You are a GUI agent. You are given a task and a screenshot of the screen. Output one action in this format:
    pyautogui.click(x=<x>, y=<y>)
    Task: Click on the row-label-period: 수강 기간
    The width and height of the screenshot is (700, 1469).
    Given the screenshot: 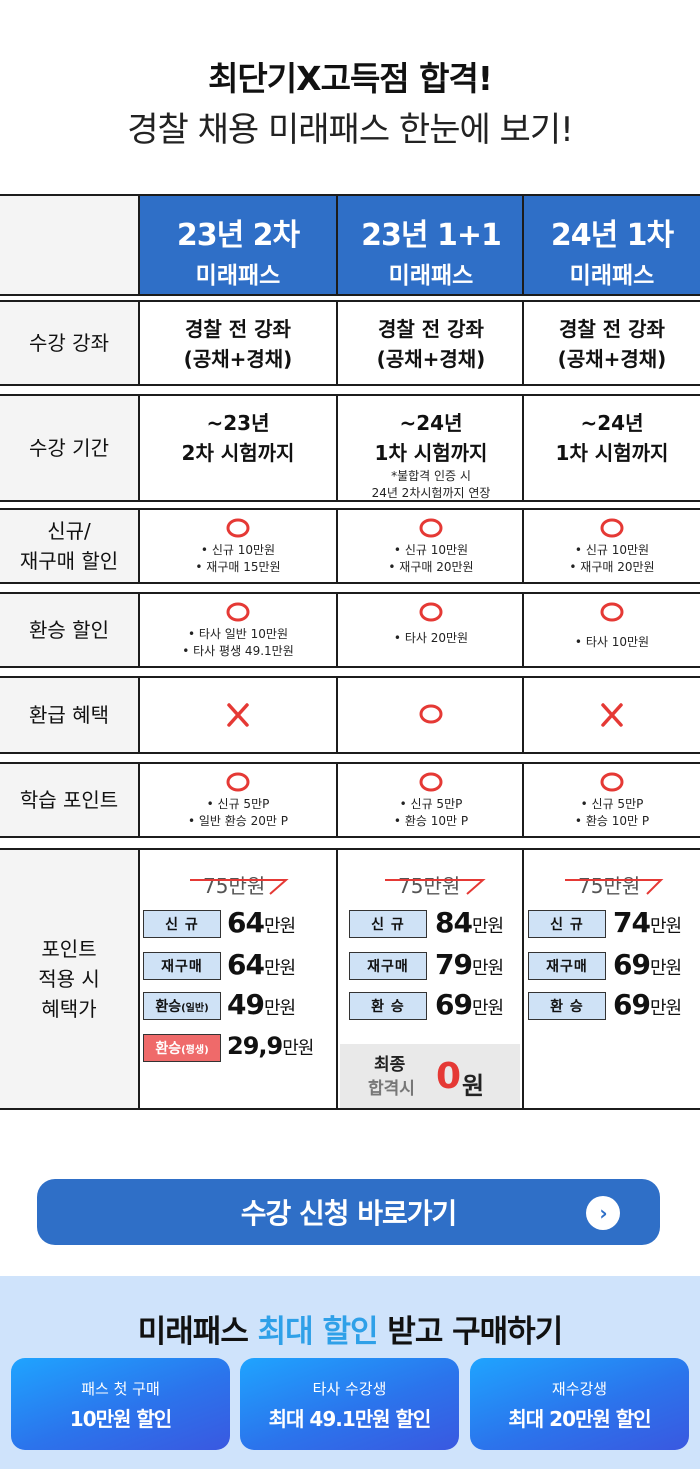 What is the action you would take?
    pyautogui.click(x=69, y=448)
    